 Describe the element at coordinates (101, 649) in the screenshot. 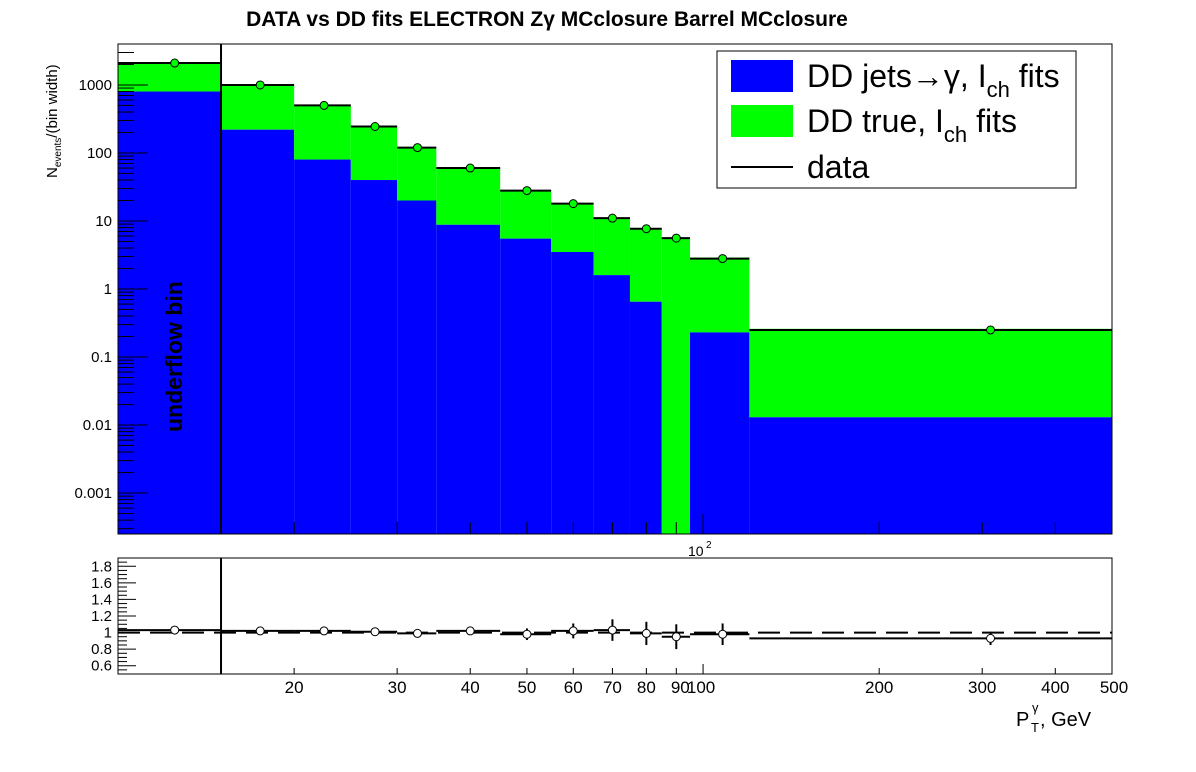

I see `ratio-tick-label-5: 0.8` at that location.